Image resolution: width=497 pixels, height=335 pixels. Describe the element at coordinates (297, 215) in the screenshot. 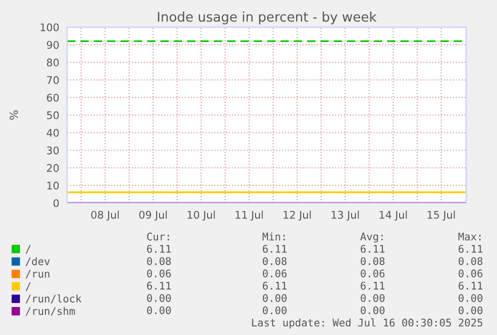

I see `x-tick-label: 12 Jul` at that location.